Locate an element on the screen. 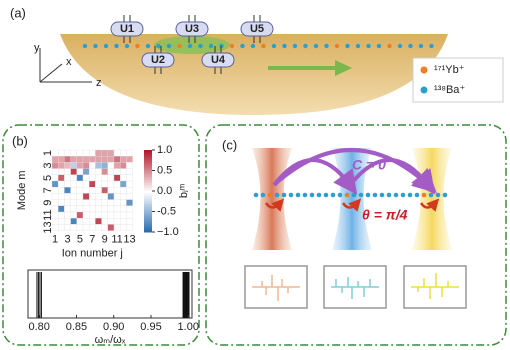  trap-label: U4 is located at coordinates (218, 60).